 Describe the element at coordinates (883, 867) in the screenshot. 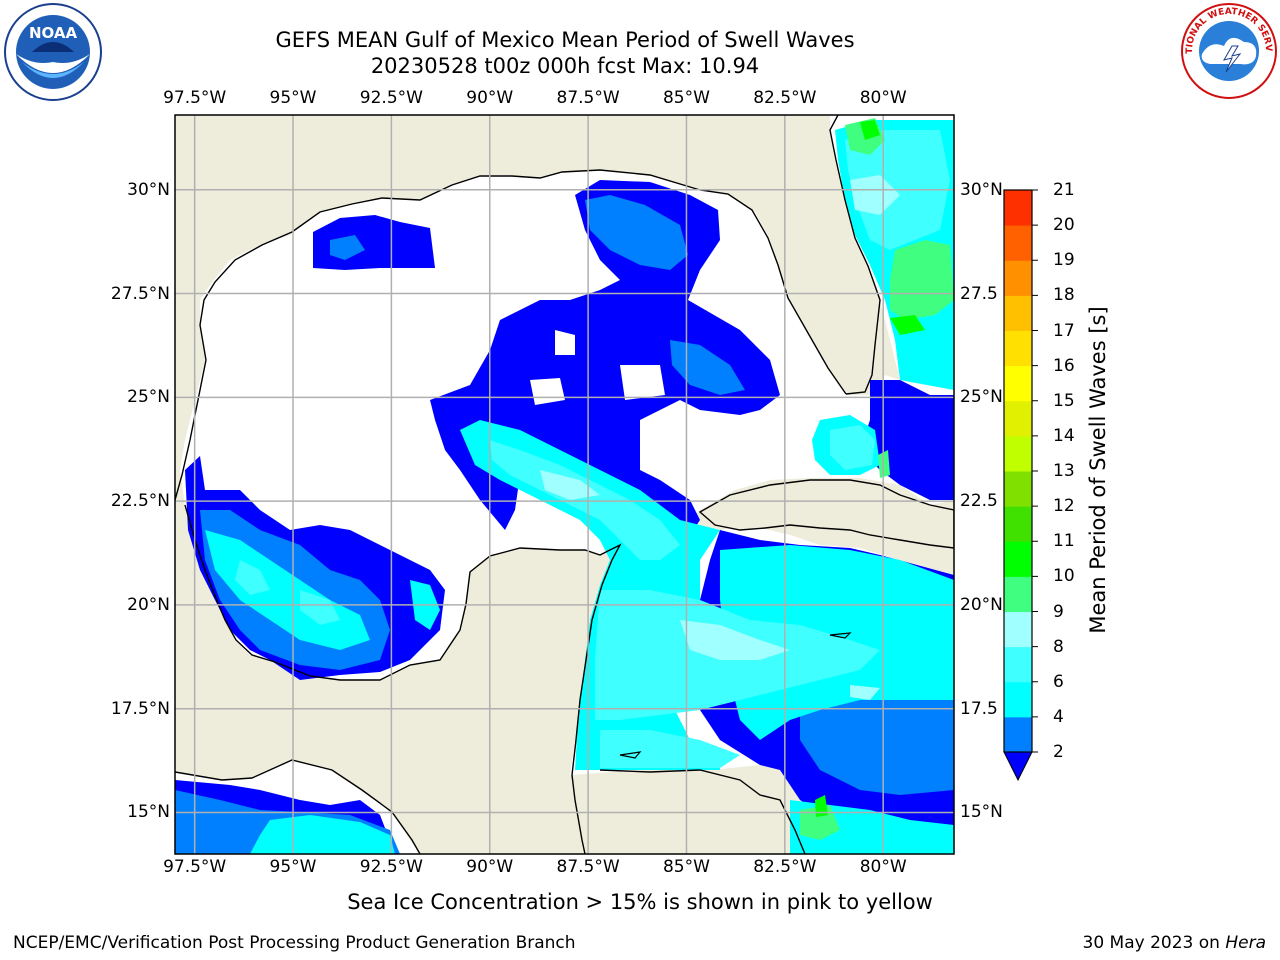

I see `lon-tick-bottom: 80°W` at that location.